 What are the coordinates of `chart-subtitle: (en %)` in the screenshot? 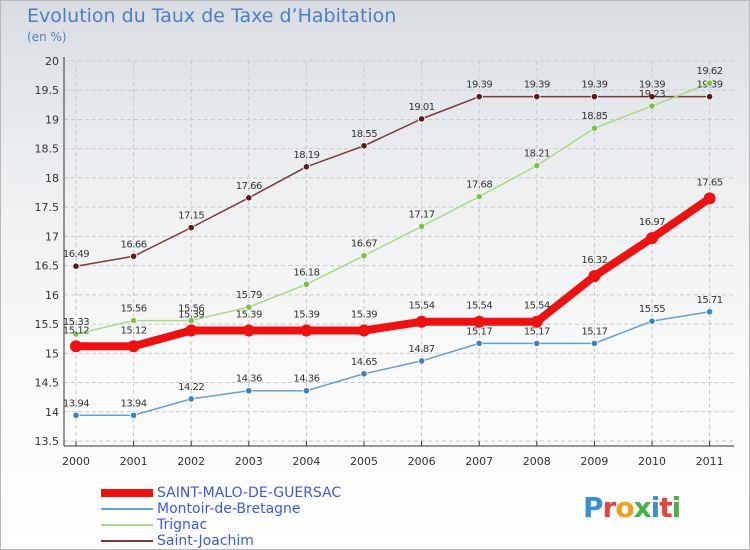 It's located at (47, 37).